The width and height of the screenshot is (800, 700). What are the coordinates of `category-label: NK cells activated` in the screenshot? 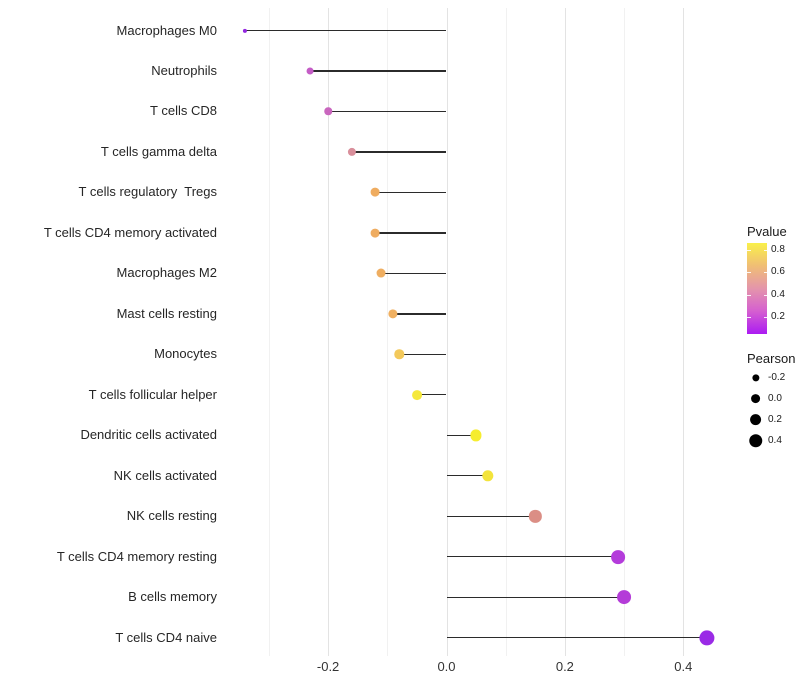 It's located at (165, 475).